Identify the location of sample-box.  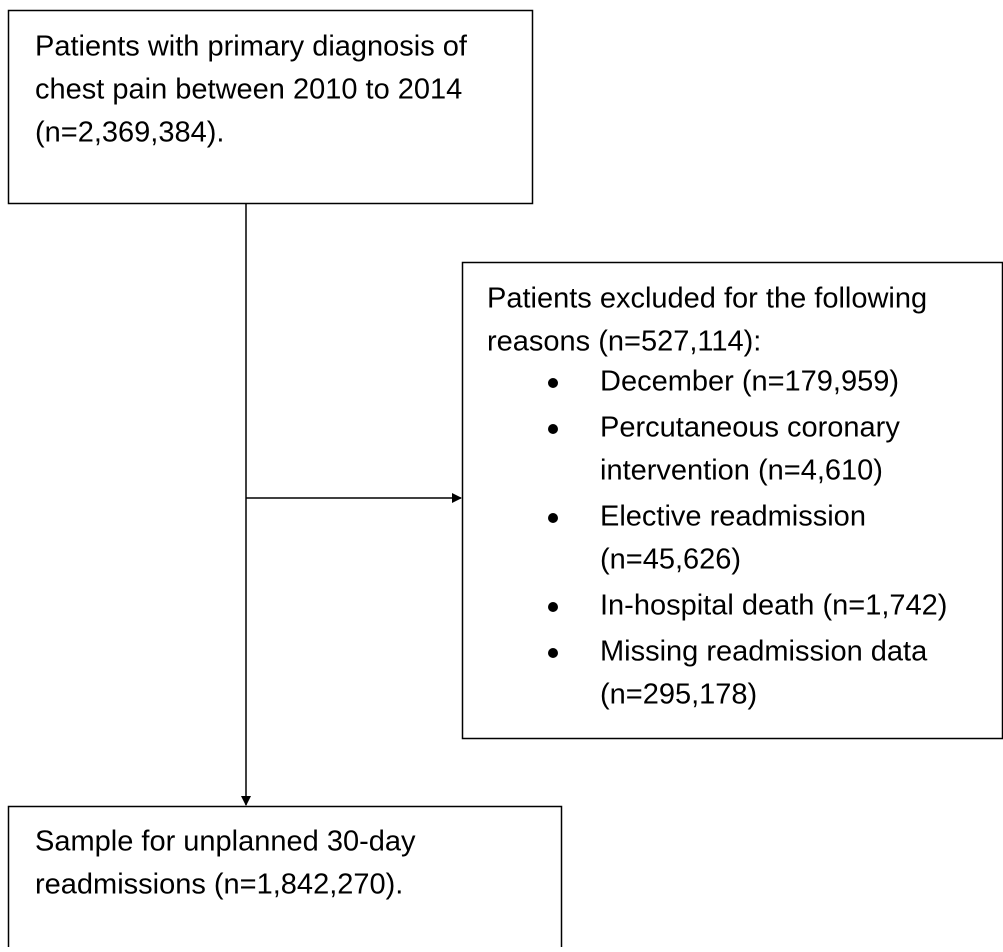
(285, 878).